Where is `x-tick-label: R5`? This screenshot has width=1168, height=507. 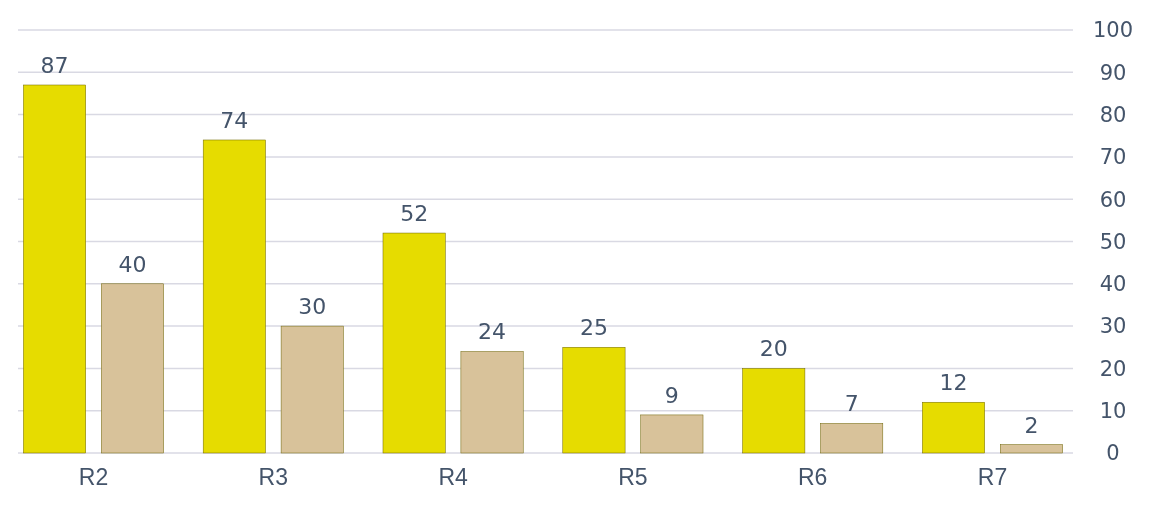
x-tick-label: R5 is located at coordinates (633, 477).